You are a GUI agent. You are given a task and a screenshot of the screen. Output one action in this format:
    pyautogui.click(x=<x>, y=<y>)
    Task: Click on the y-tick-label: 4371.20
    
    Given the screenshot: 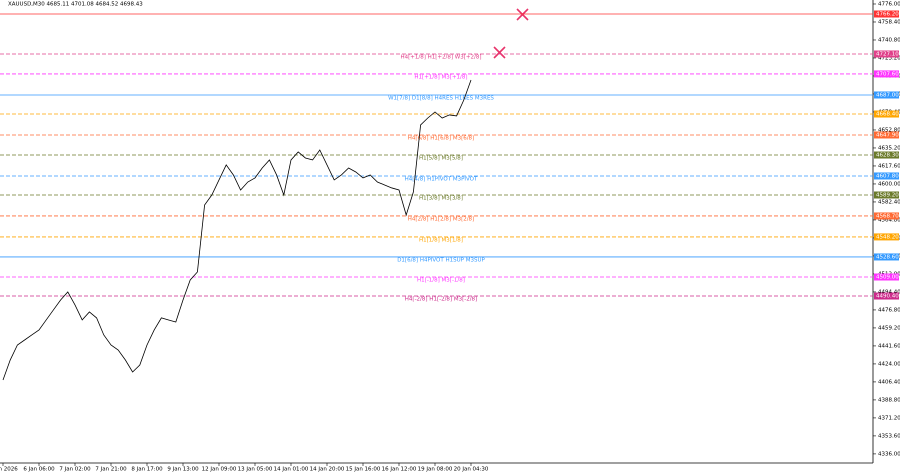 What is the action you would take?
    pyautogui.click(x=889, y=418)
    